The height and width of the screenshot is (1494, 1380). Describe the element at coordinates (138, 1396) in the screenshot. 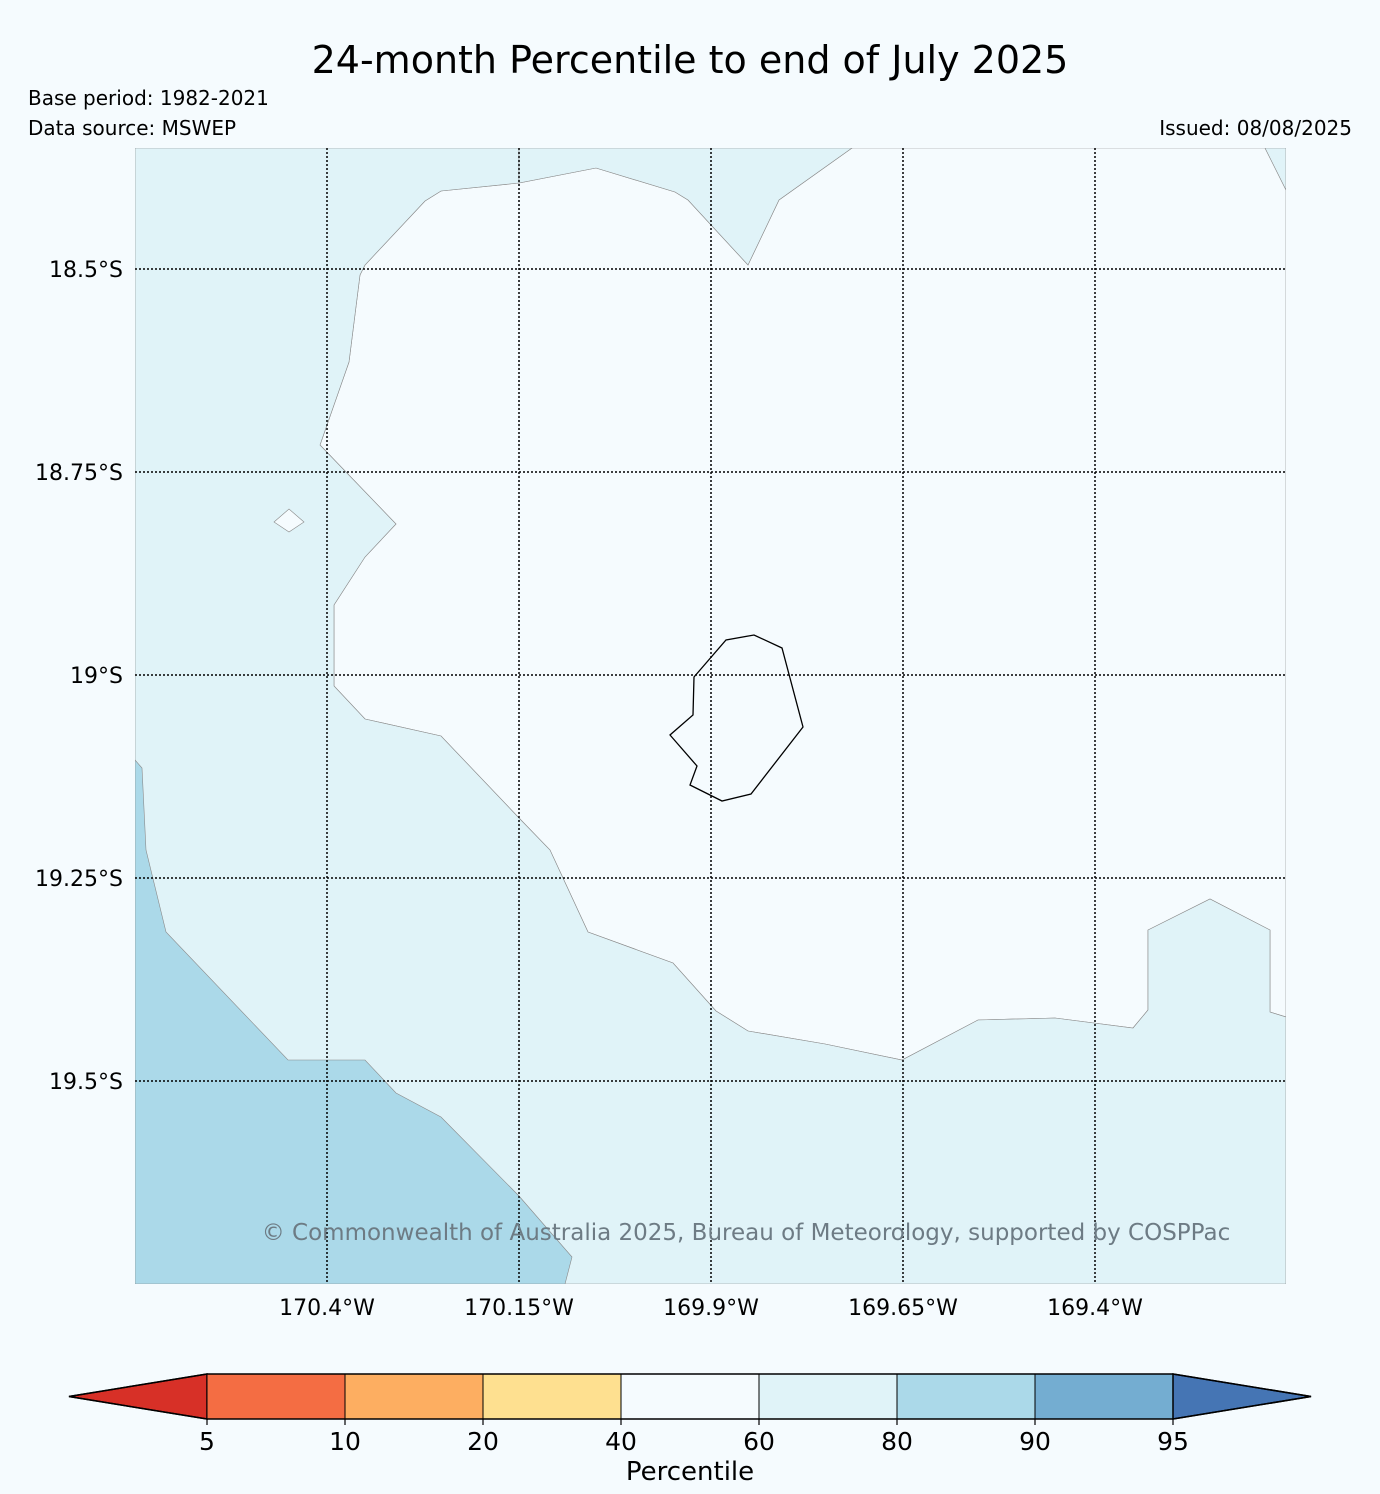

I see `colorbar-extend-low` at that location.